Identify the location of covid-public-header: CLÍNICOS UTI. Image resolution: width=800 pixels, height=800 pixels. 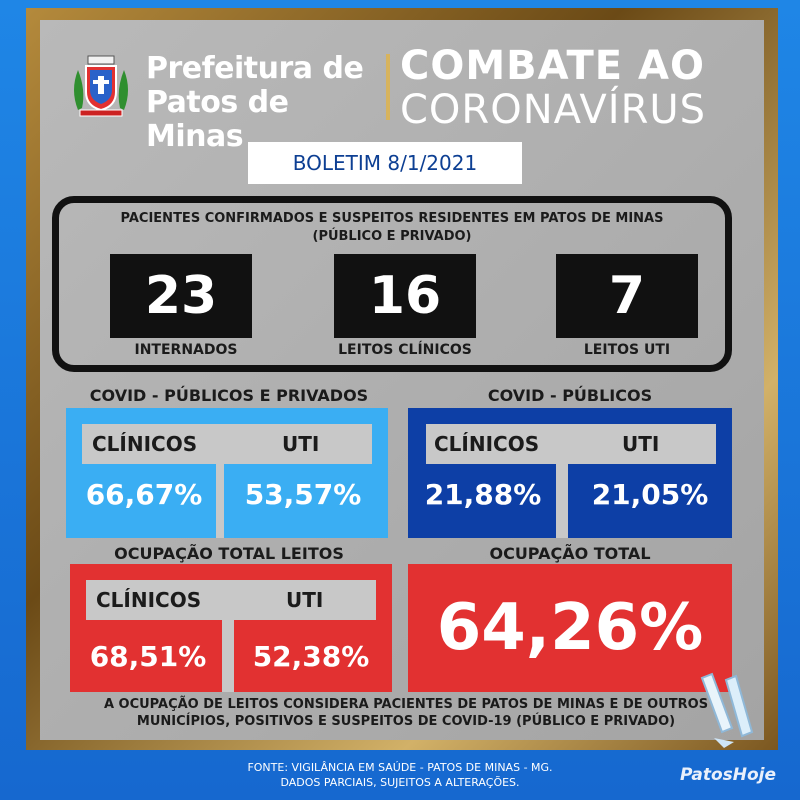
(571, 444).